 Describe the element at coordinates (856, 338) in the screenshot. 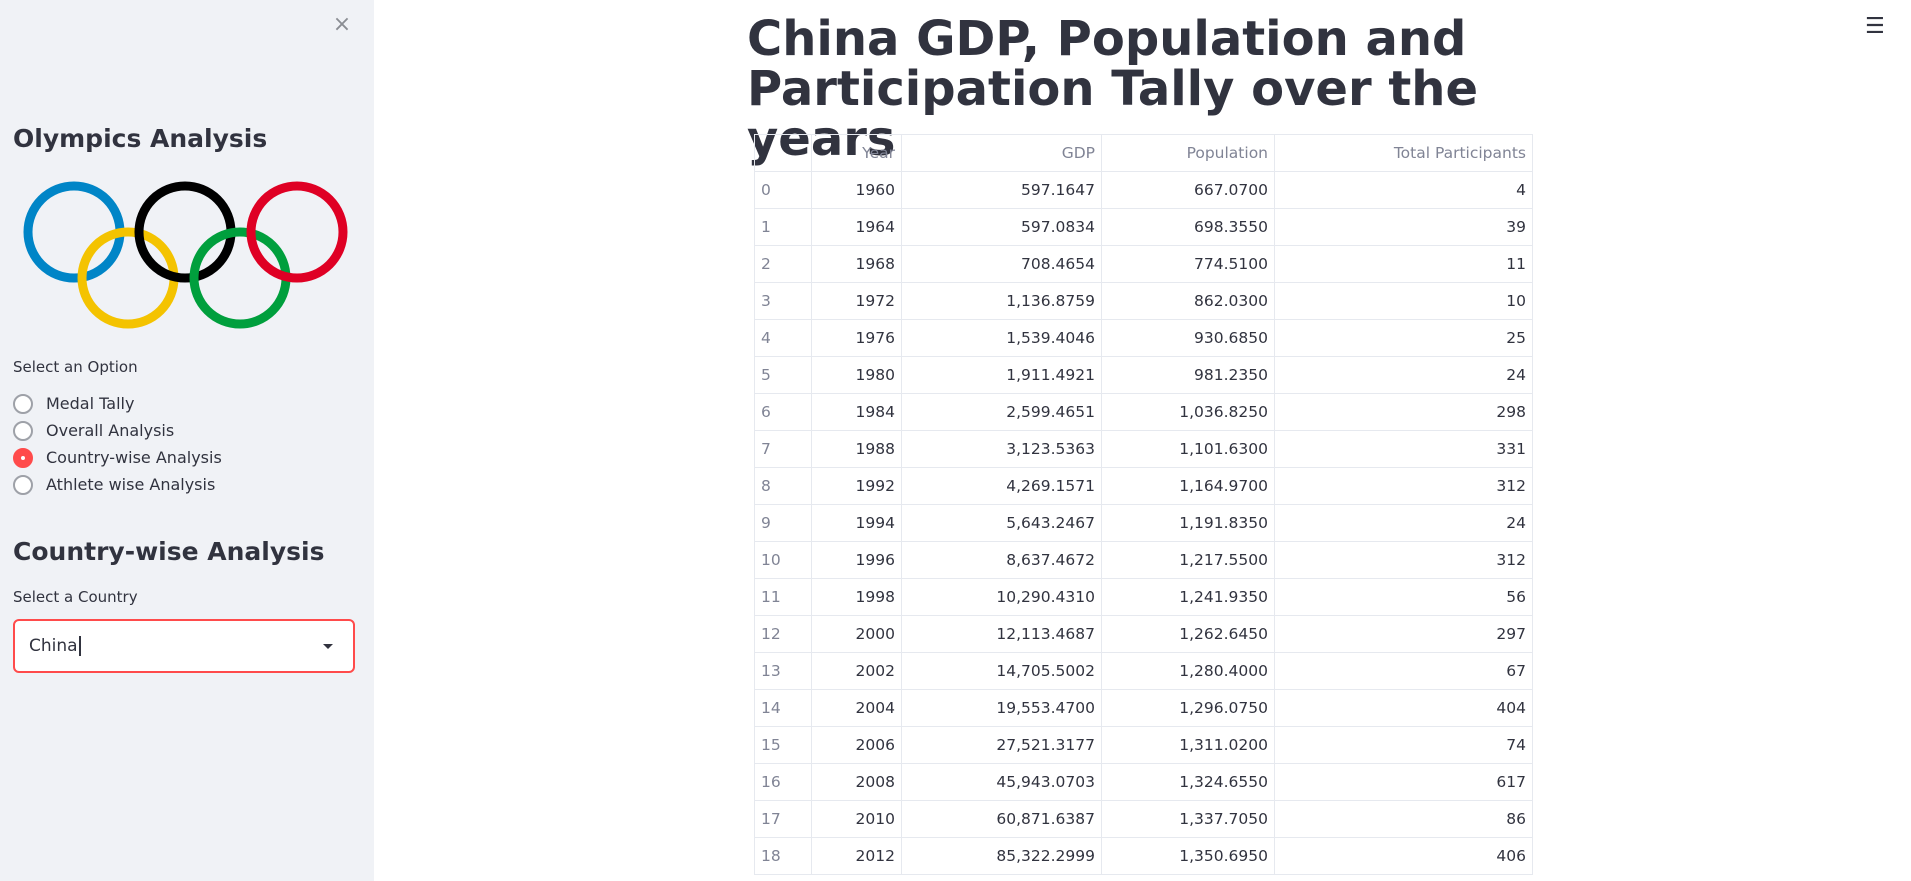

I see `year-cell: 1976` at that location.